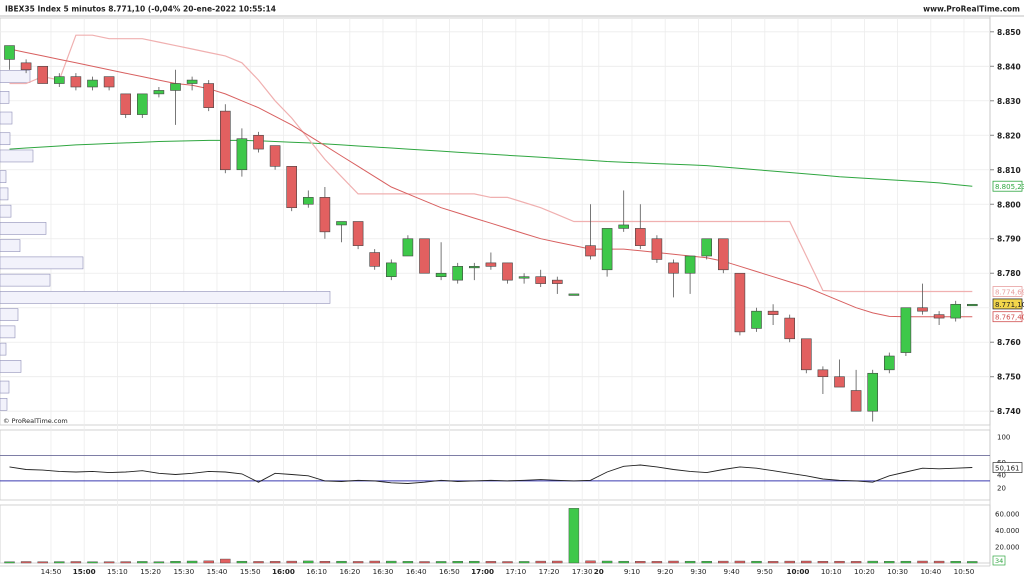 This screenshot has height=576, width=1024. What do you see at coordinates (930, 571) in the screenshot?
I see `time-tick-label: 10:40` at bounding box center [930, 571].